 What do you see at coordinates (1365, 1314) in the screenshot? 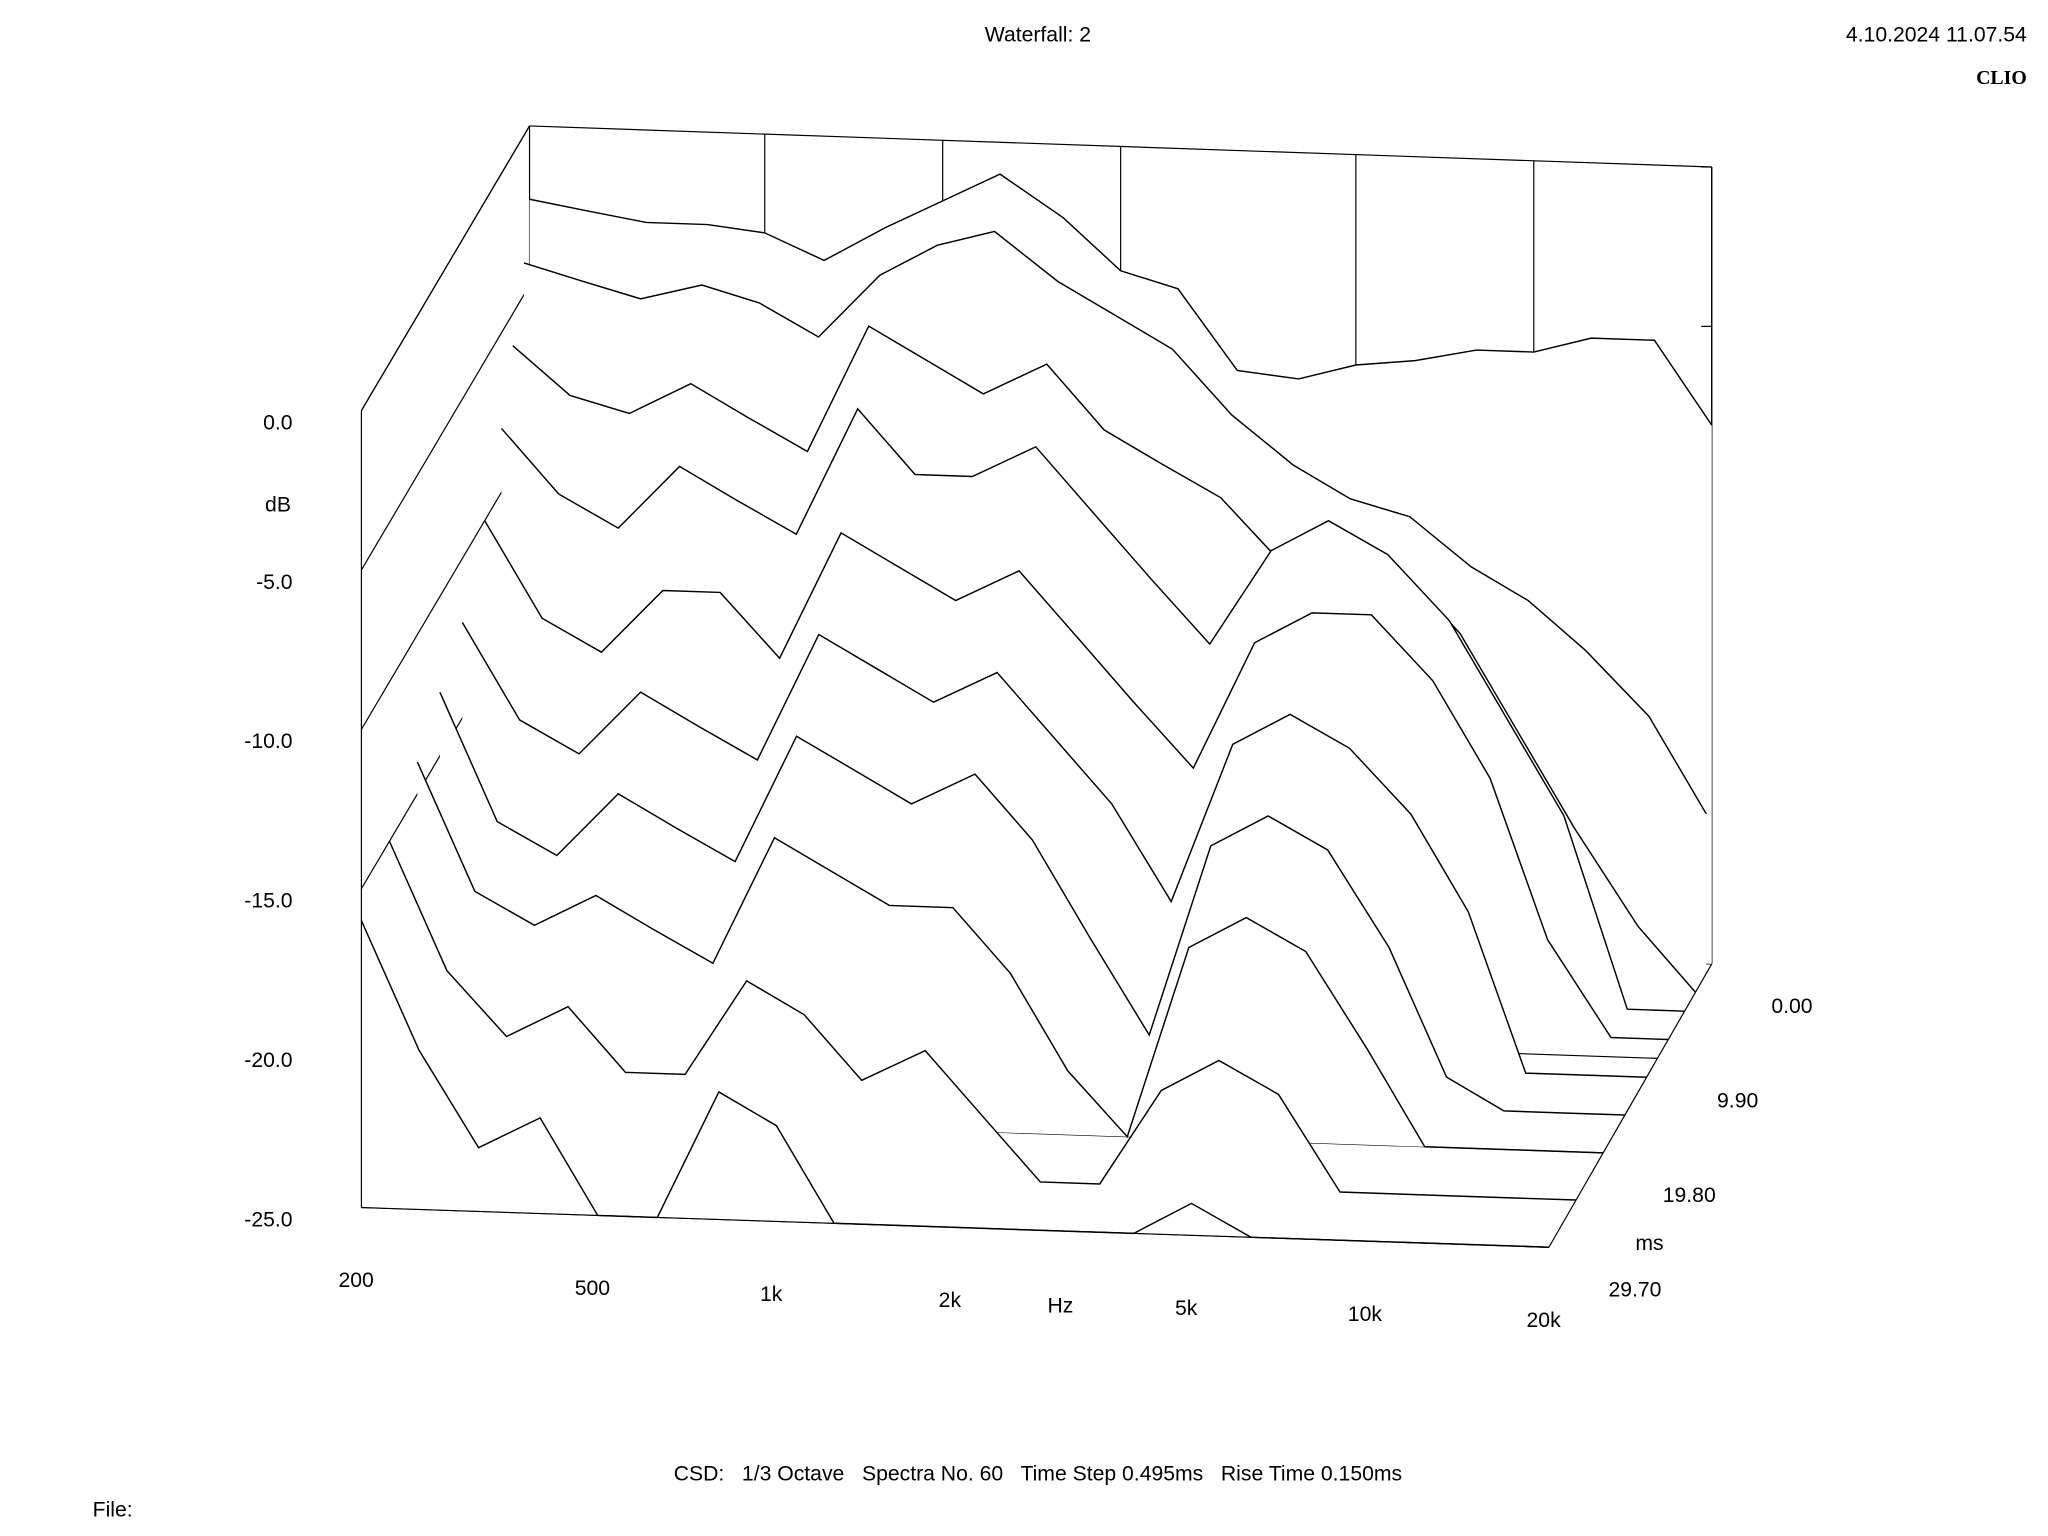
I see `x-tick-label: 10k` at bounding box center [1365, 1314].